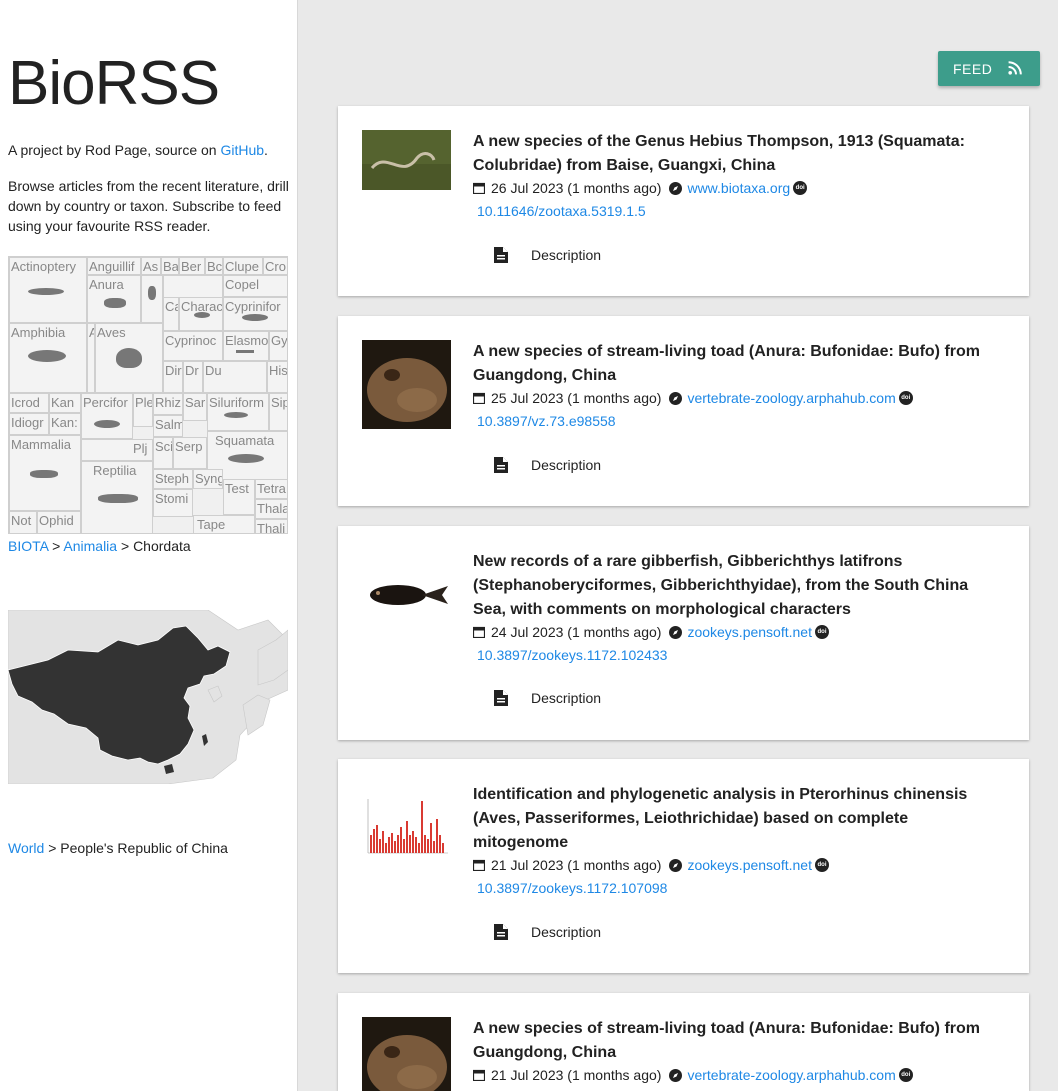 The width and height of the screenshot is (1058, 1091). I want to click on treemap-cell: Dr, so click(193, 377).